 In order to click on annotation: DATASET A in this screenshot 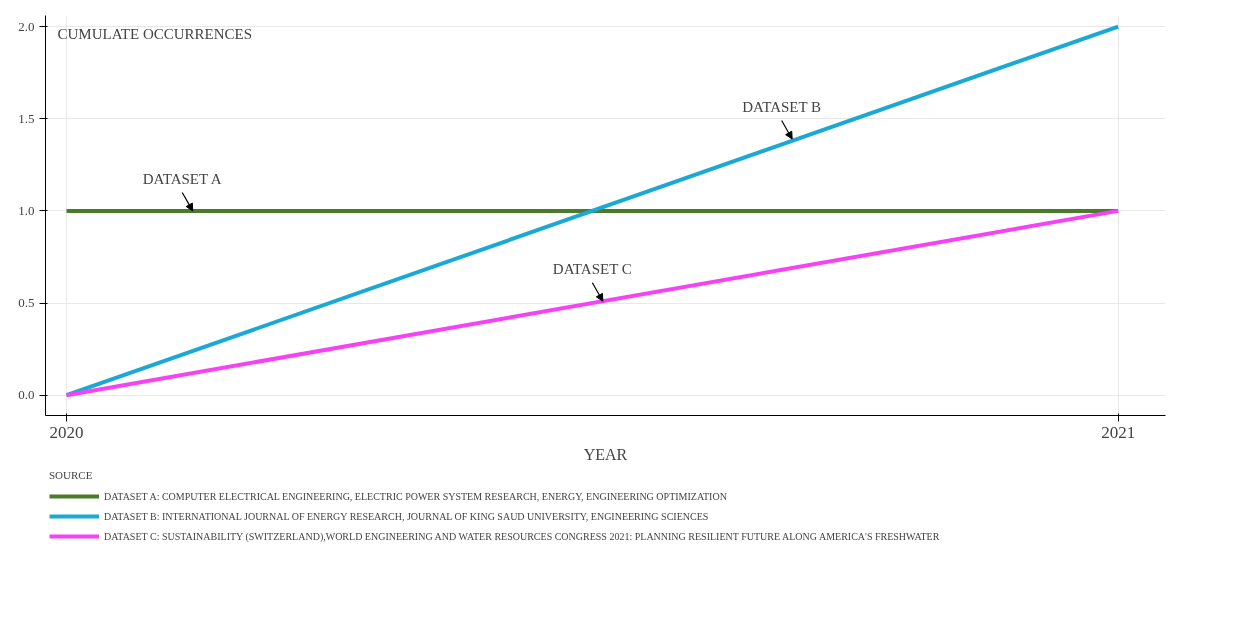, I will do `click(182, 178)`.